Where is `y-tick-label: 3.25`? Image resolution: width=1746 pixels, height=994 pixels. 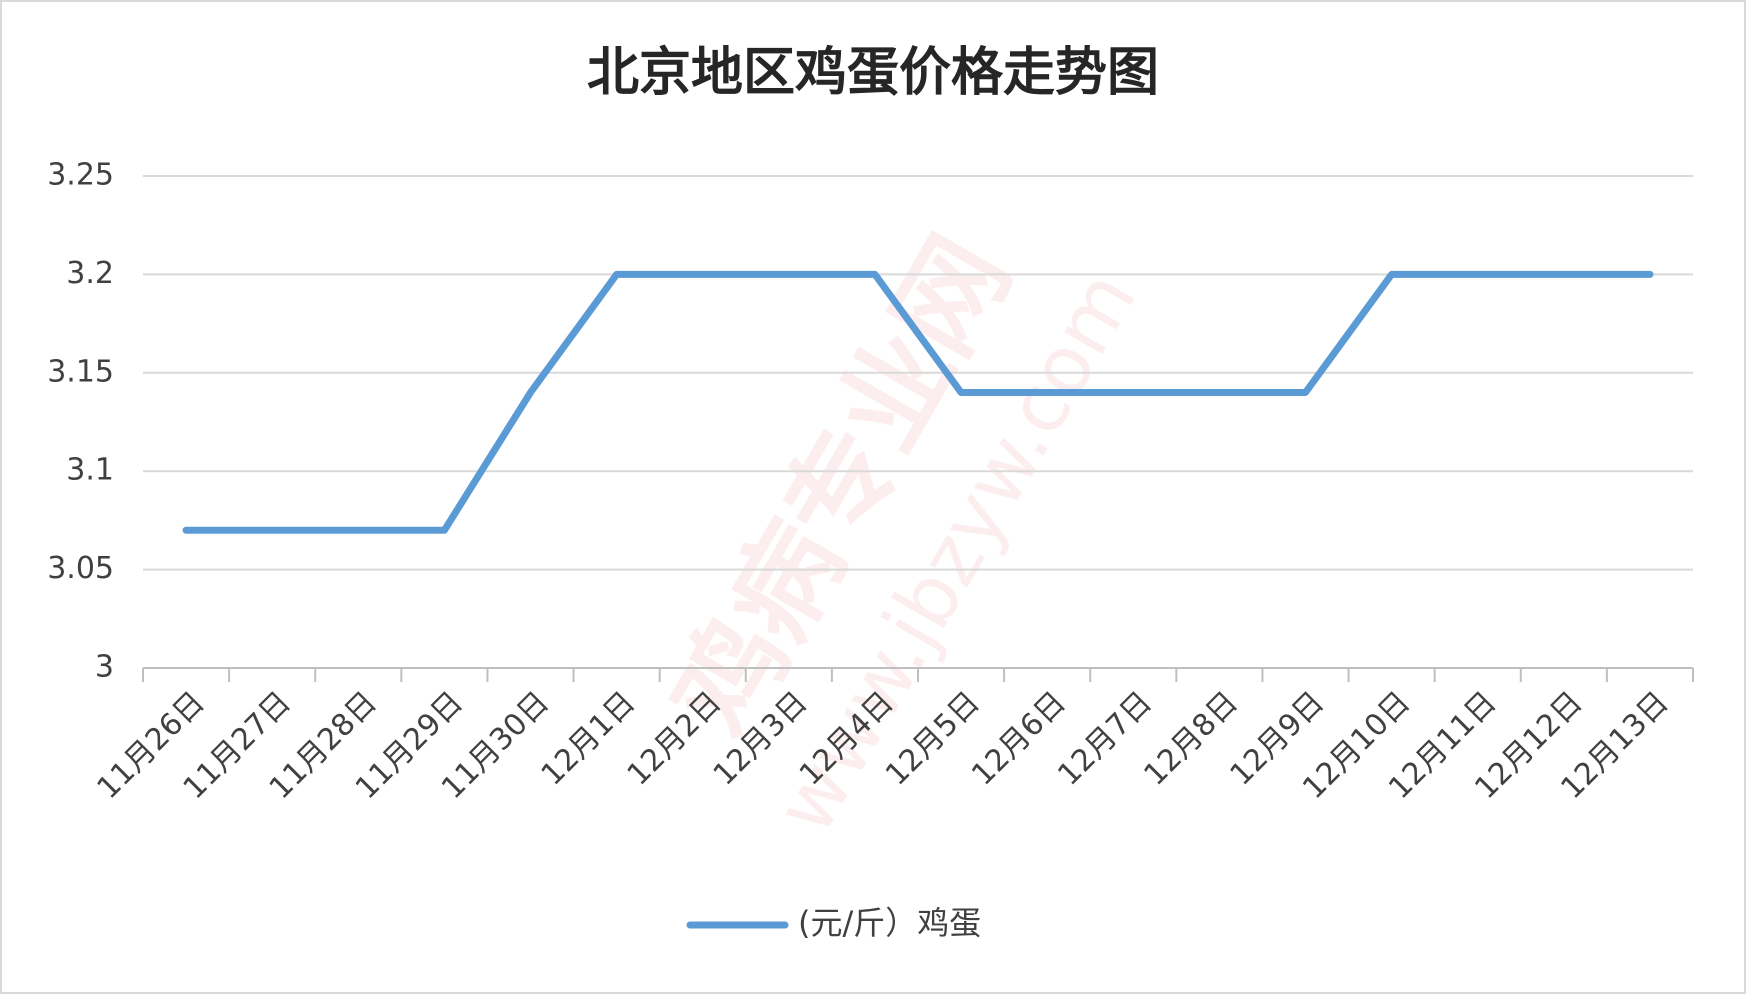 y-tick-label: 3.25 is located at coordinates (80, 175).